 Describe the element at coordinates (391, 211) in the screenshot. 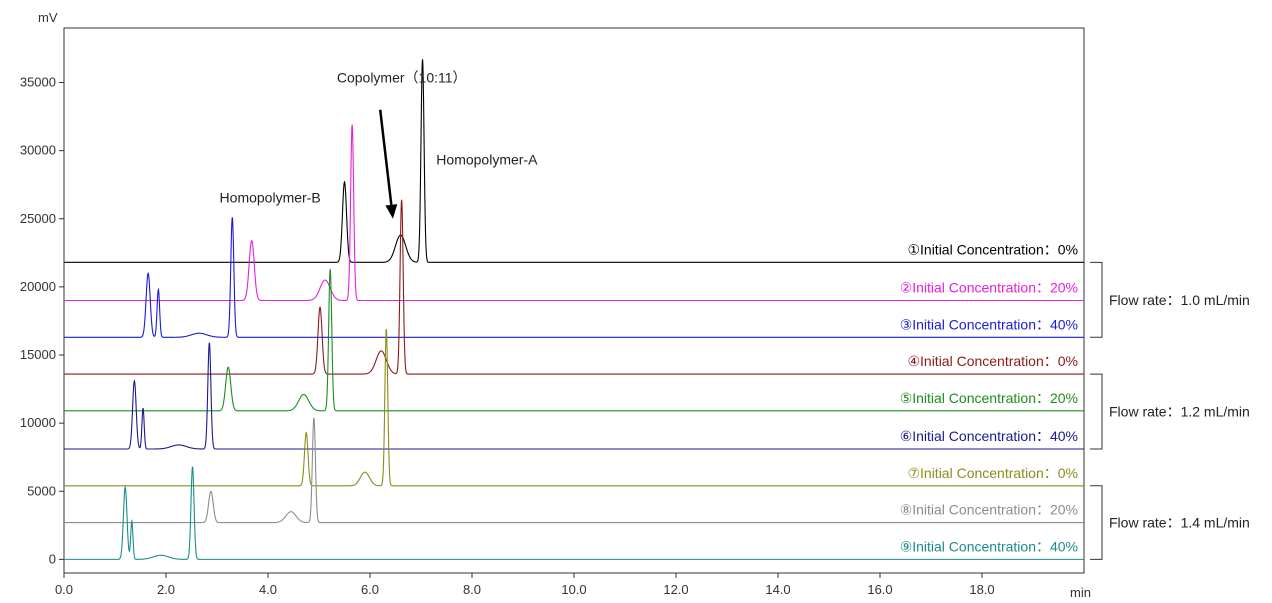

I see `annotation-arrow-head` at that location.